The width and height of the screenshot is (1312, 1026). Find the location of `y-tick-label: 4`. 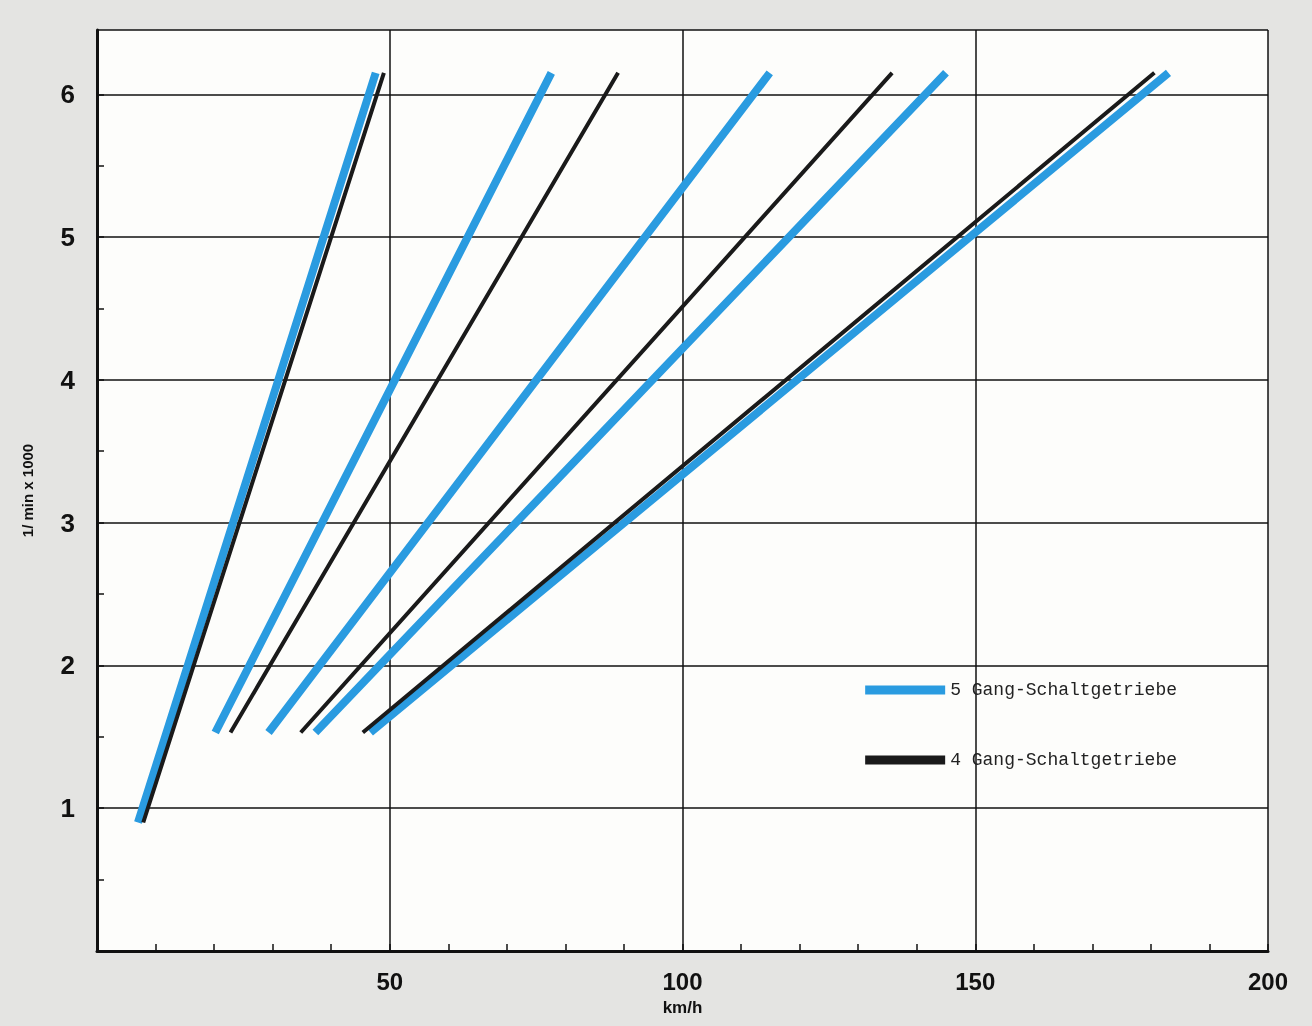

y-tick-label: 4 is located at coordinates (68, 379).